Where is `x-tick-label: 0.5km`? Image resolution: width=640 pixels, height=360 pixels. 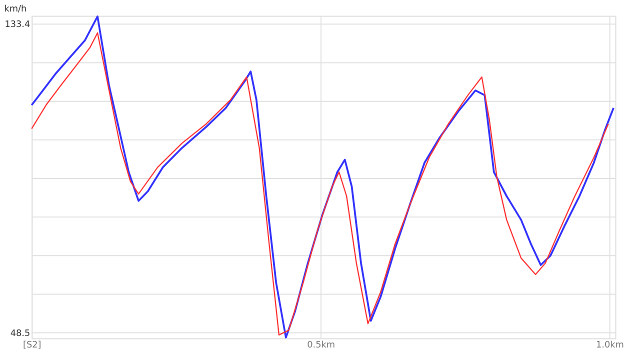
x-tick-label: 0.5km is located at coordinates (321, 345).